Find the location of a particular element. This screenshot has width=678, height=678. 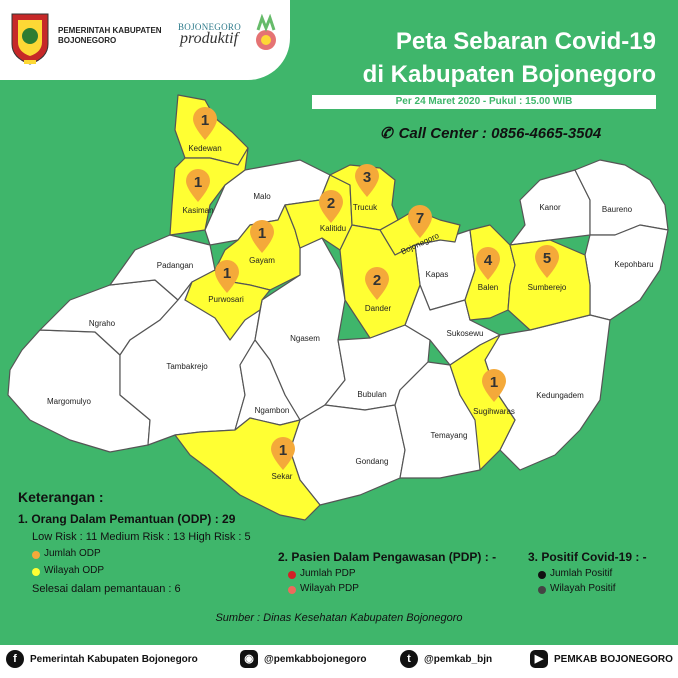

odp-marker-balen: 4 is located at coordinates (488, 263).